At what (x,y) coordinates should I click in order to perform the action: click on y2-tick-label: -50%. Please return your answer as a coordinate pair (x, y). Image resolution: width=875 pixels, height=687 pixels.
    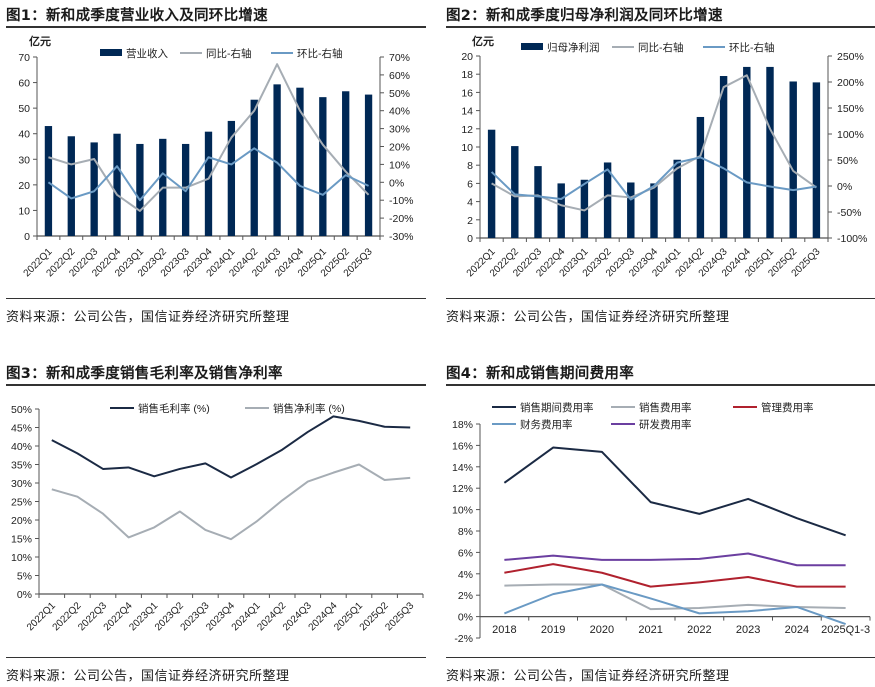
    Looking at the image, I should click on (849, 213).